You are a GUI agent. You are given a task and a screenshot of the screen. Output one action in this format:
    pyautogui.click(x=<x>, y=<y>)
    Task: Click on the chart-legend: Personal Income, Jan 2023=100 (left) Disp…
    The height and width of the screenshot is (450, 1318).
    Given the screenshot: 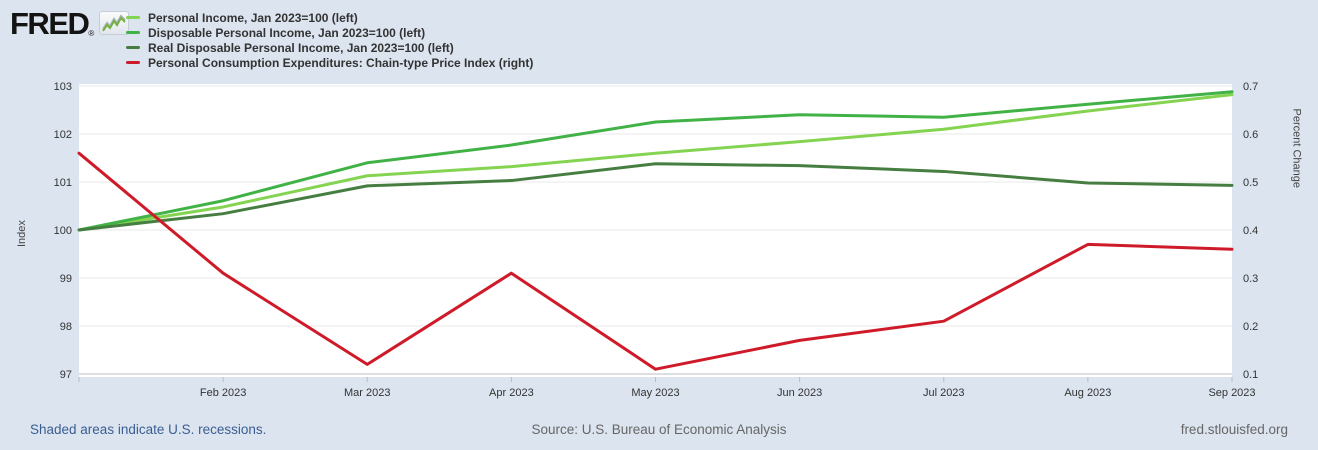 What is the action you would take?
    pyautogui.click(x=329, y=40)
    